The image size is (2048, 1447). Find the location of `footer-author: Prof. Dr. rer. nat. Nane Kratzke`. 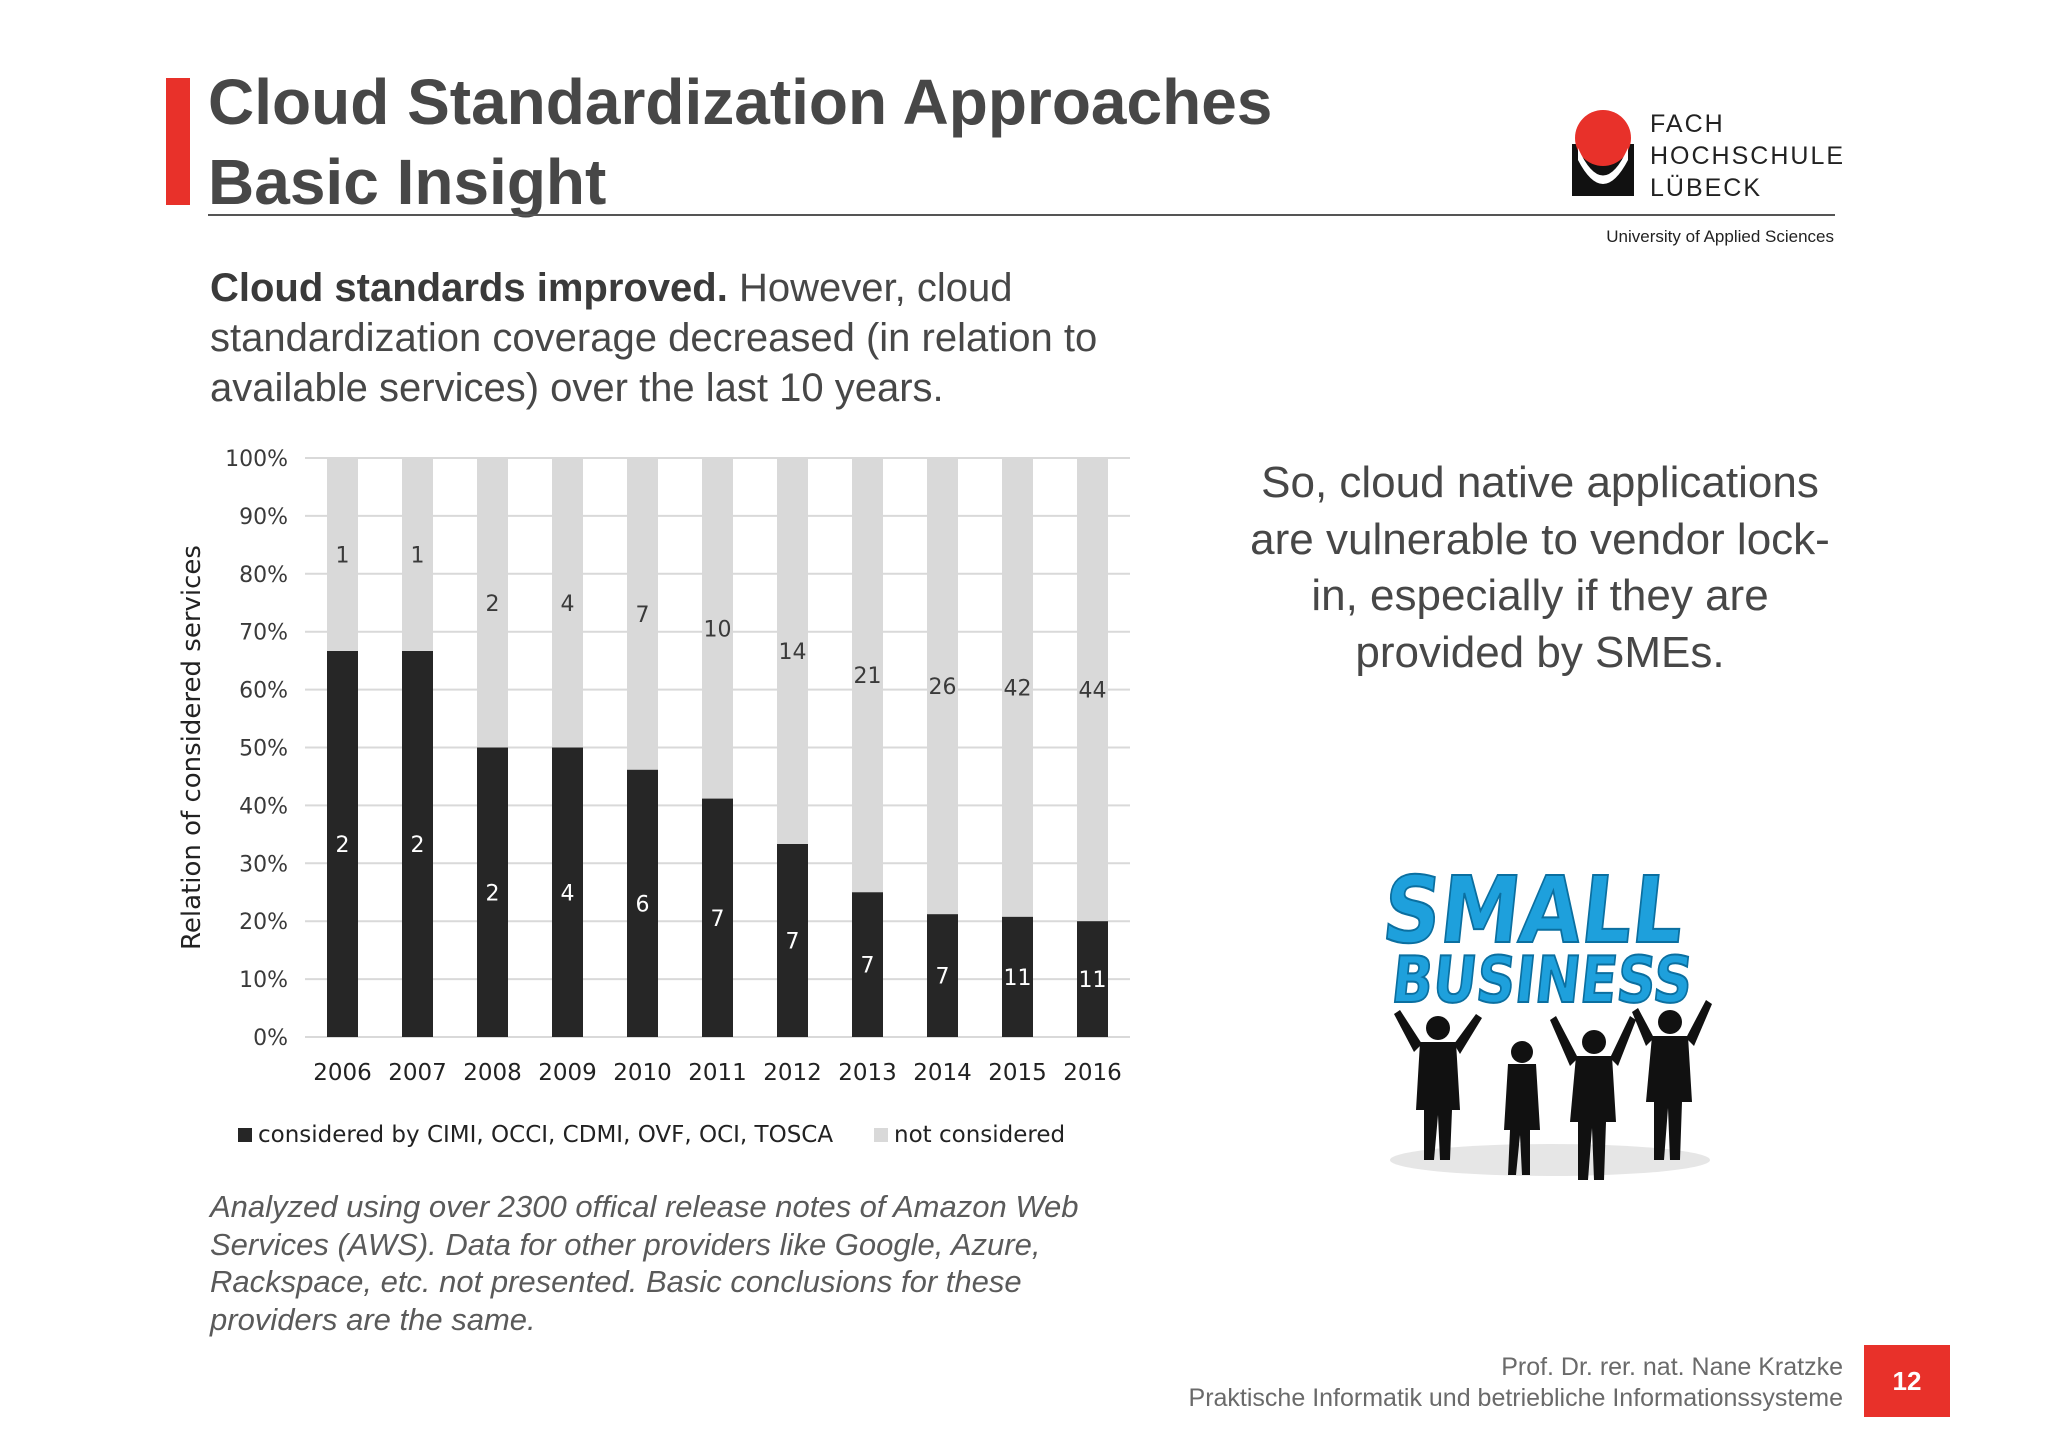

footer-author: Prof. Dr. rer. nat. Nane Kratzke is located at coordinates (1672, 1367).